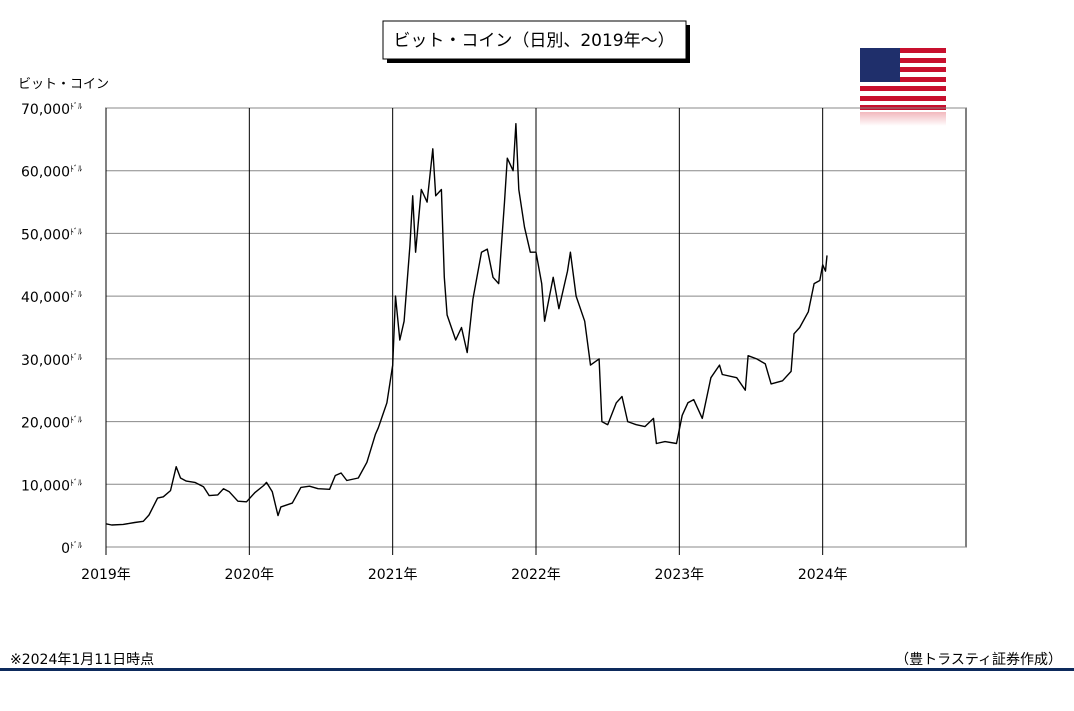  I want to click on chart-title: ビット・コイン（日別、2019年～）, so click(533, 41).